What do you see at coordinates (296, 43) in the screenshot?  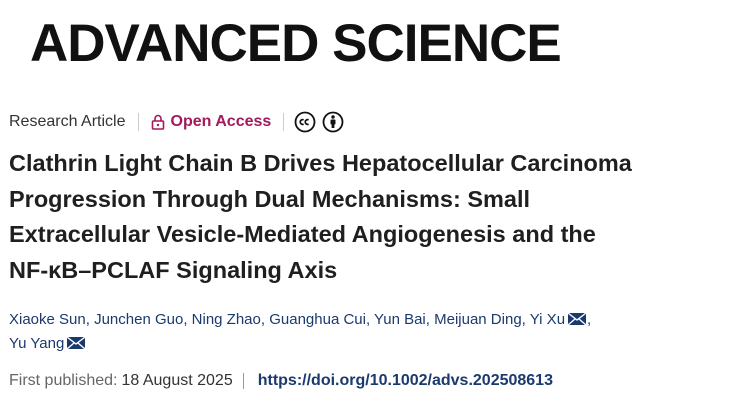 I see `journal-logo: ADVANCED SCIENCE` at bounding box center [296, 43].